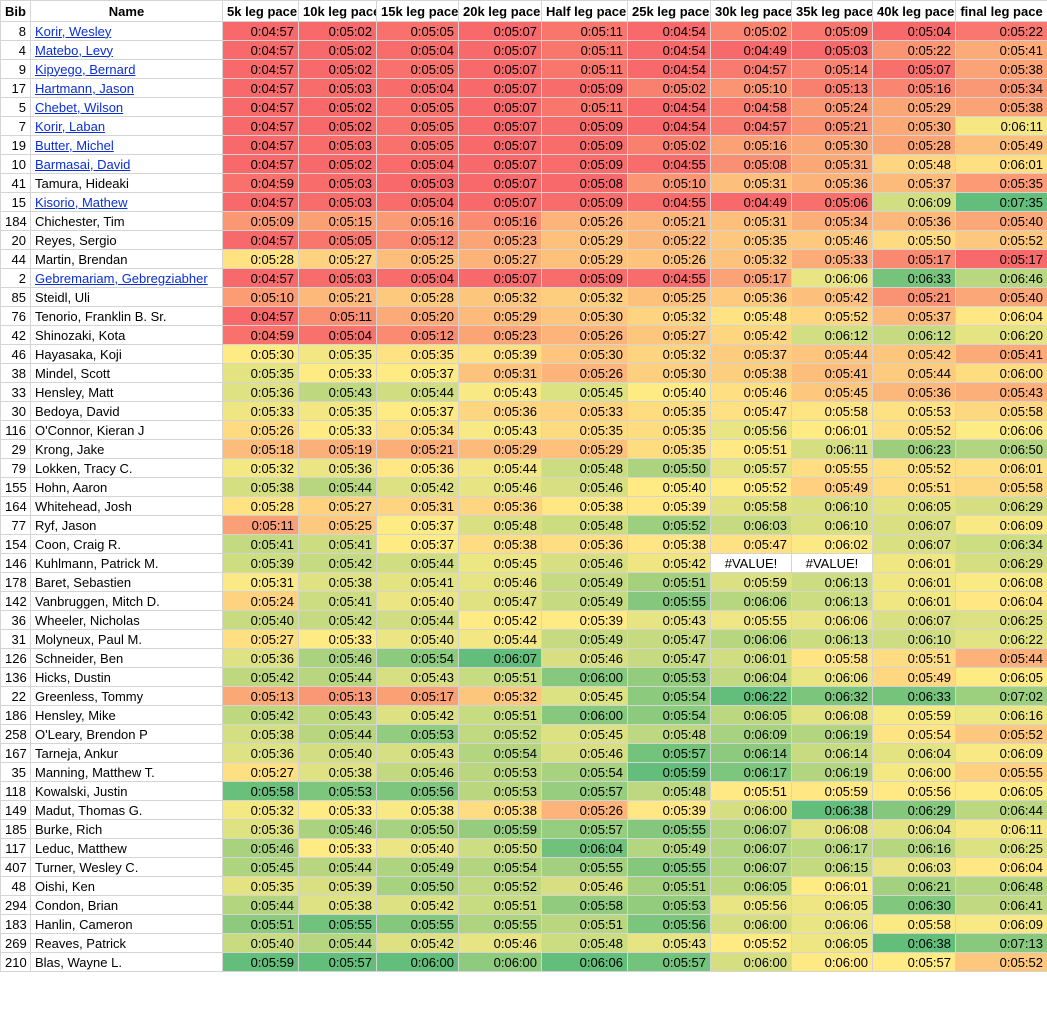  I want to click on pace-cell: 0:05:24, so click(832, 107).